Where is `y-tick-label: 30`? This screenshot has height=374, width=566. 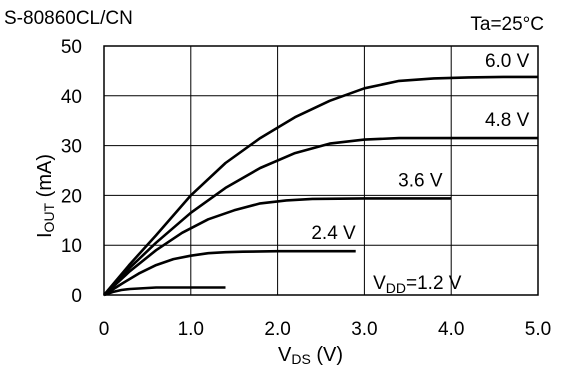
y-tick-label: 30 is located at coordinates (71, 147).